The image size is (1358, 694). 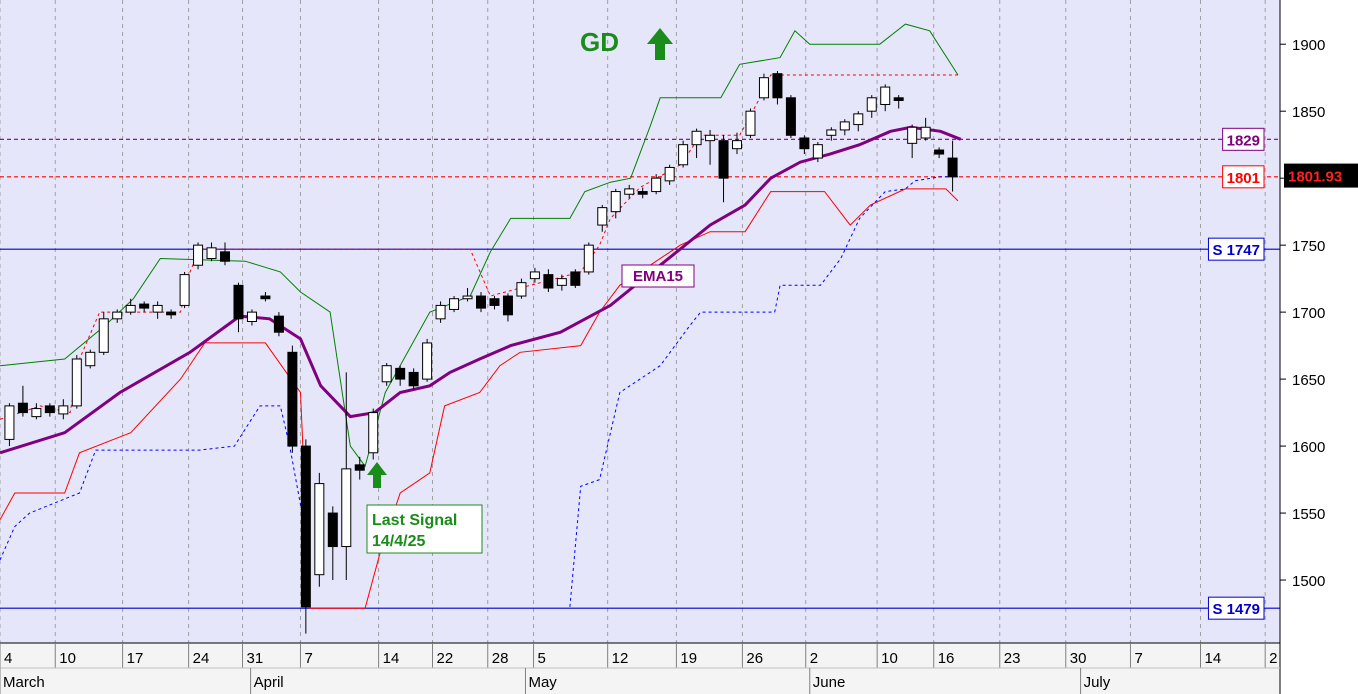 I want to click on x-tick-label: 24, so click(x=201, y=658).